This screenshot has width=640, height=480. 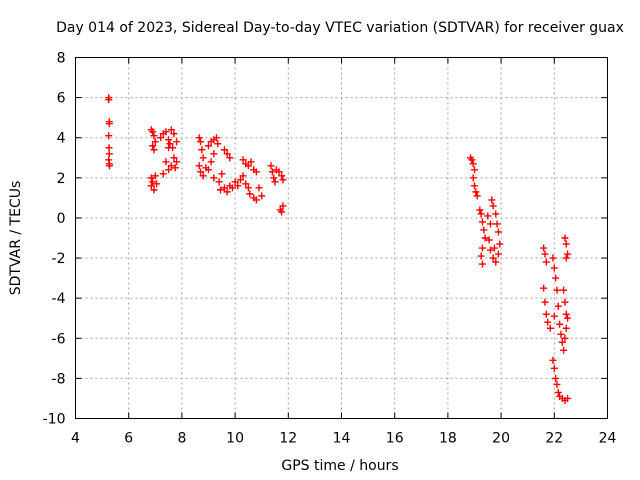 I want to click on x-tick-label: 6, so click(x=128, y=439).